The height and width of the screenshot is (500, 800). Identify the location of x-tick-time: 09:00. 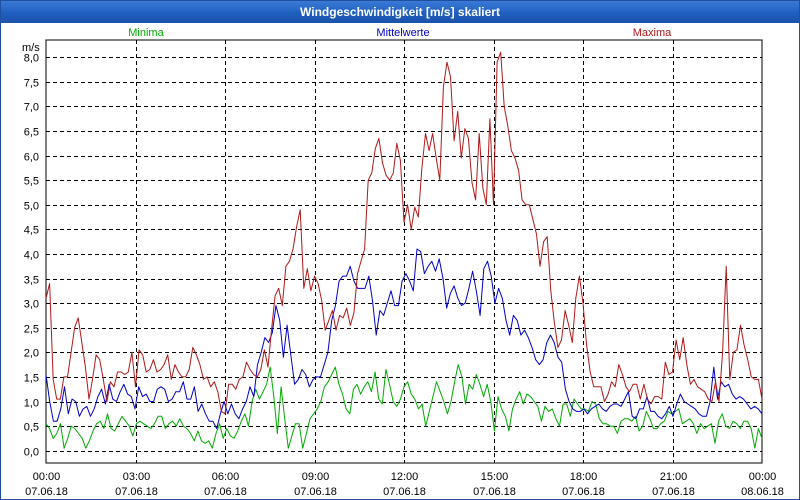
(316, 477).